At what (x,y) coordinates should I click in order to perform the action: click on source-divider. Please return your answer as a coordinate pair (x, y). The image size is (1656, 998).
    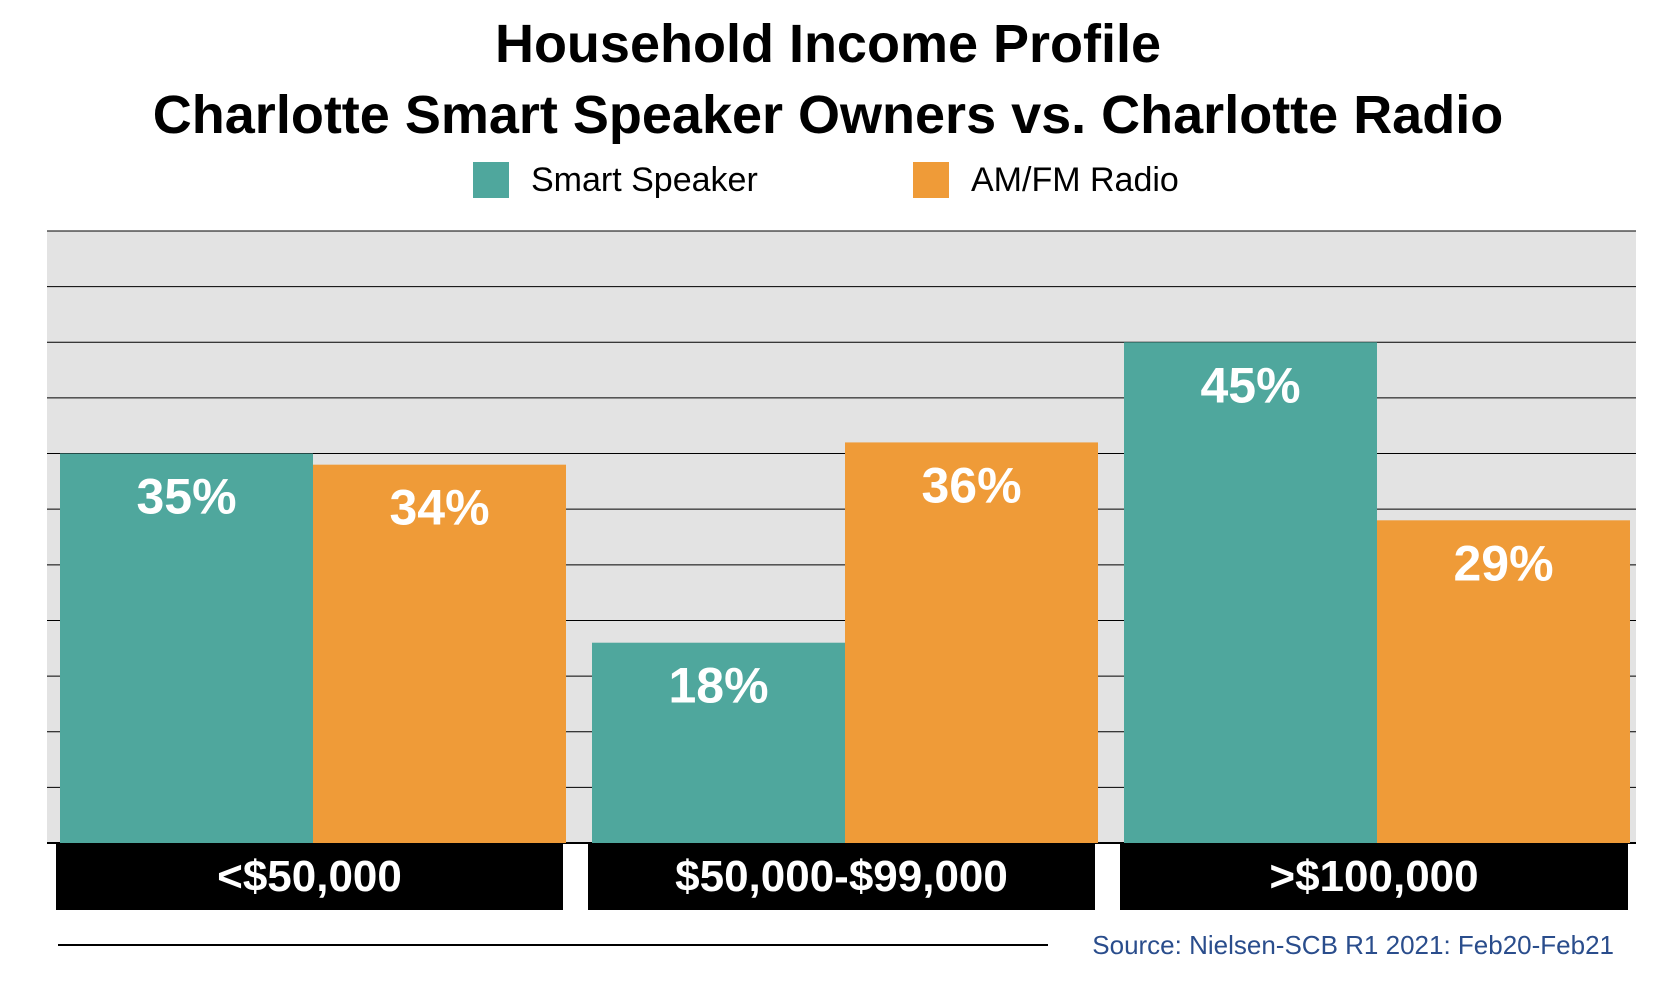
    Looking at the image, I should click on (553, 945).